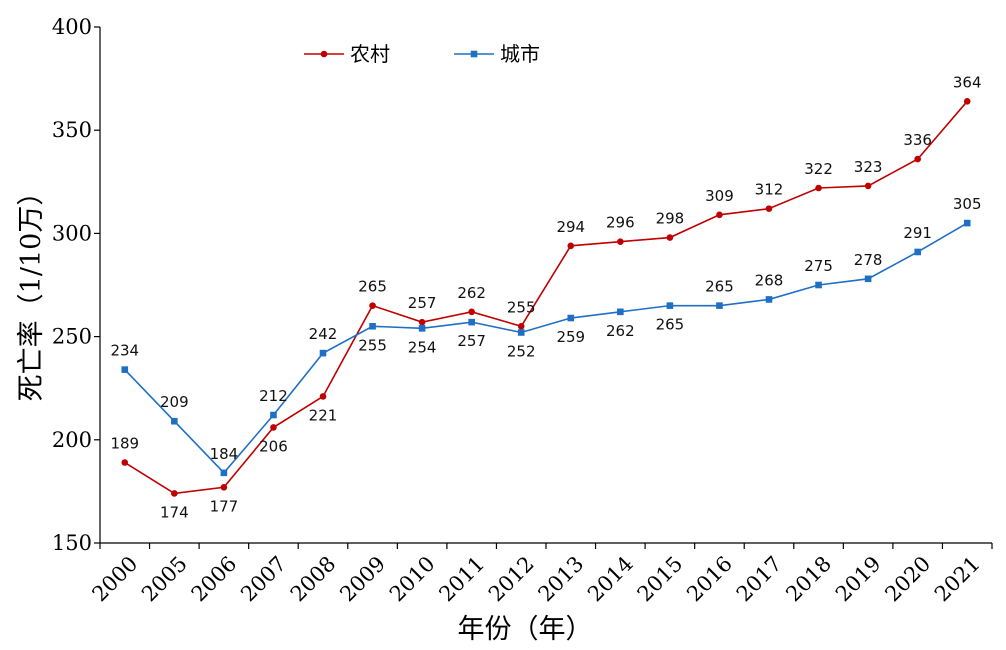 Image resolution: width=1006 pixels, height=650 pixels. I want to click on data-label: 312, so click(769, 190).